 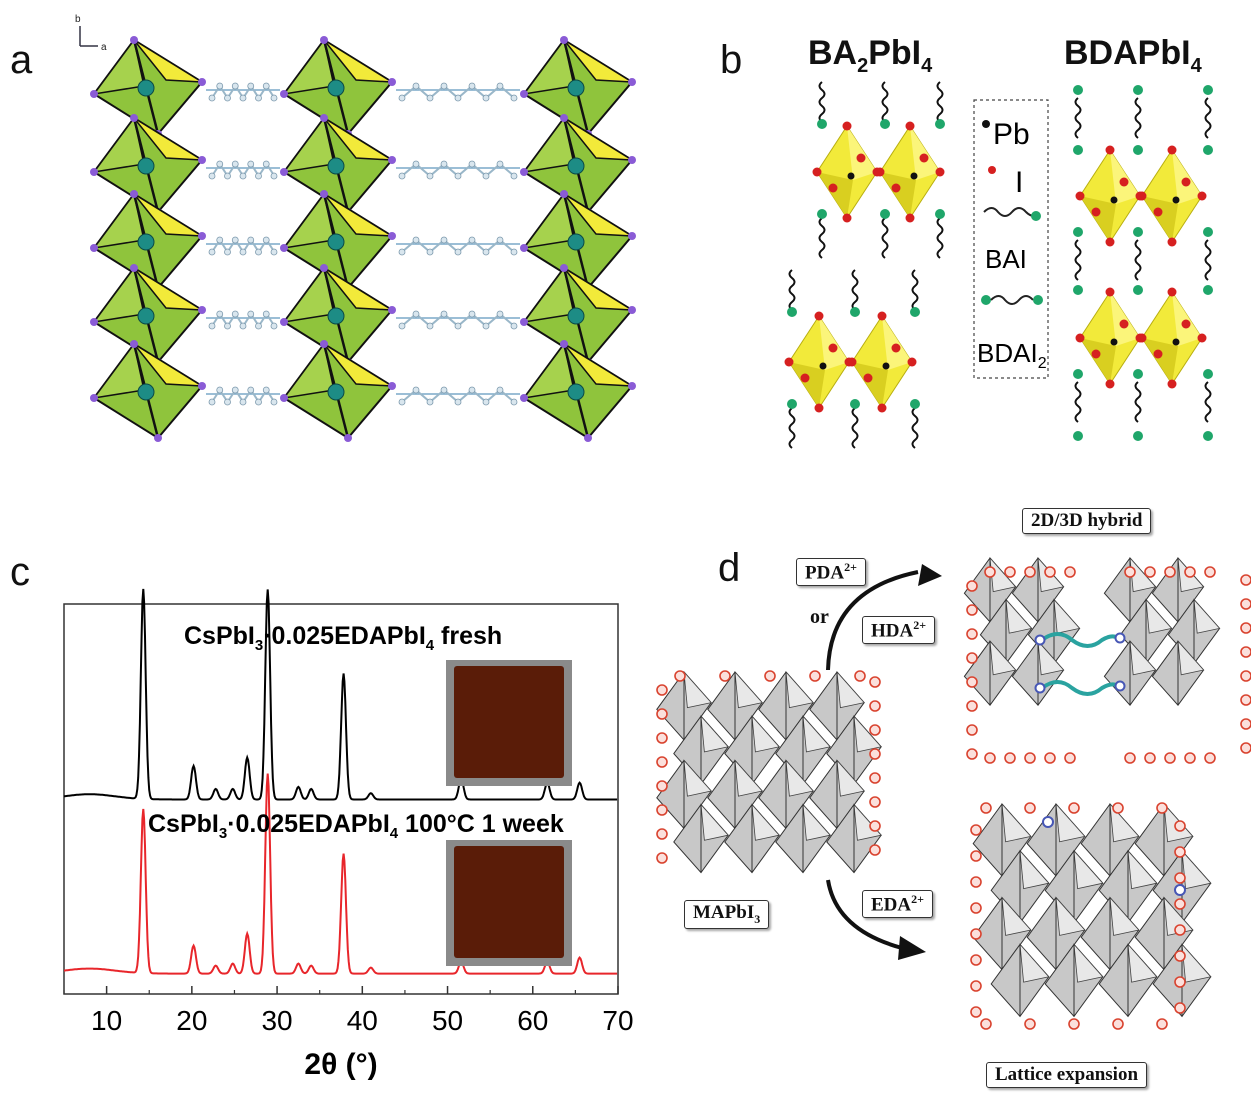 I want to click on mapbi3-block, so click(x=769, y=772).